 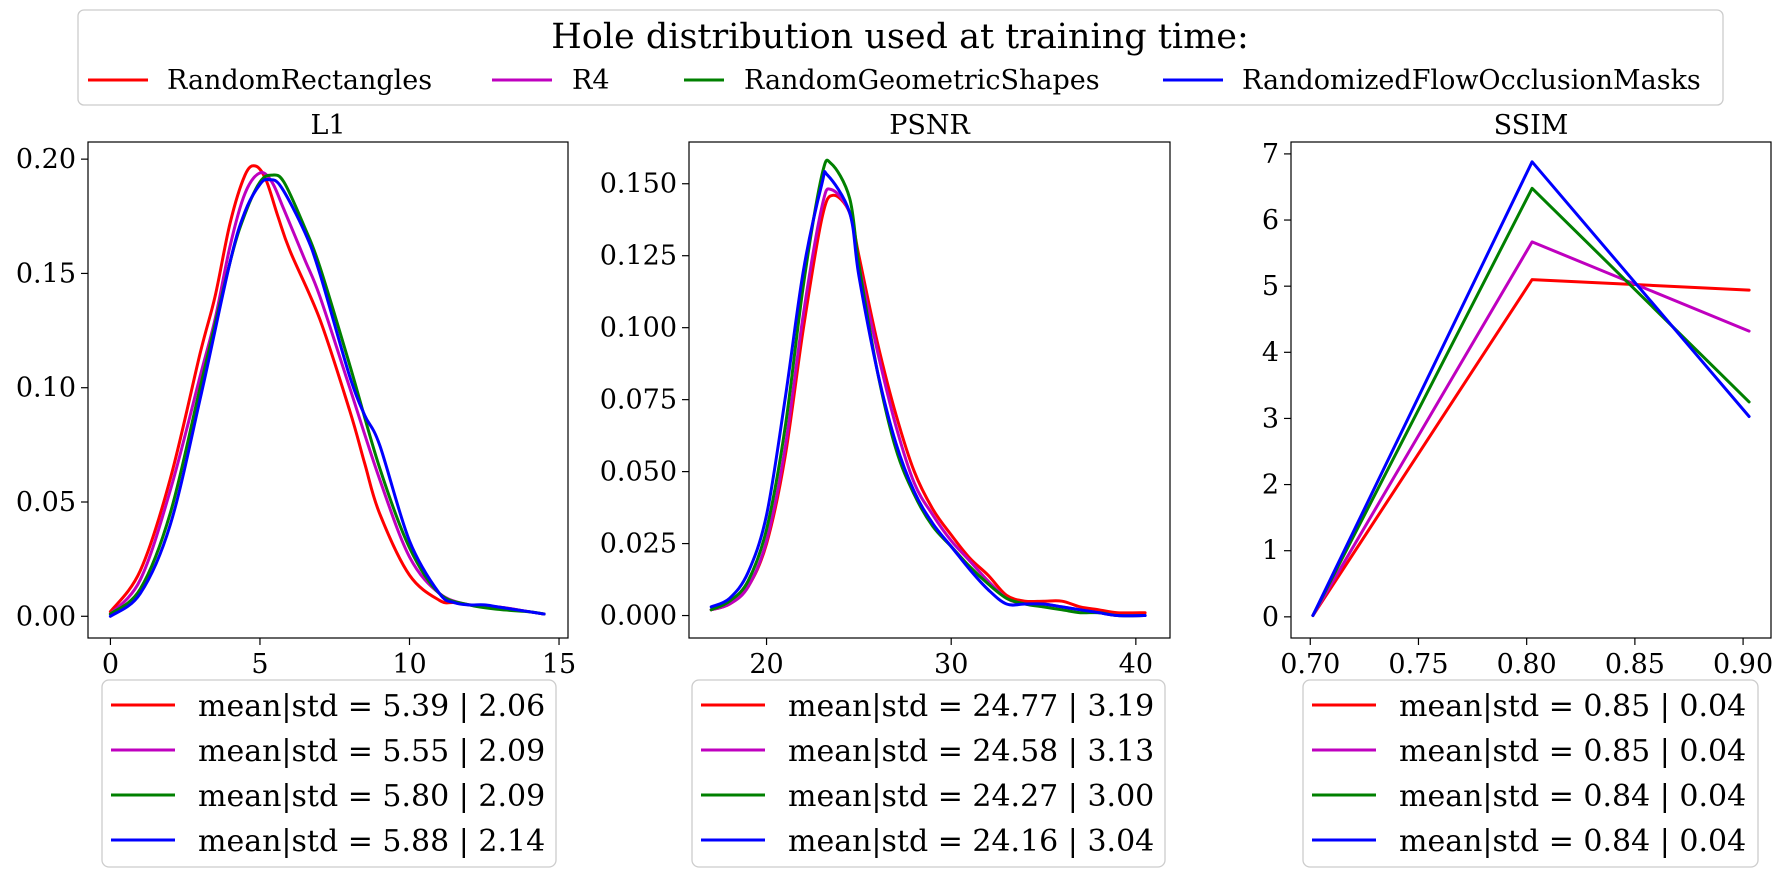 I want to click on legend-box-psnr, so click(x=928, y=773).